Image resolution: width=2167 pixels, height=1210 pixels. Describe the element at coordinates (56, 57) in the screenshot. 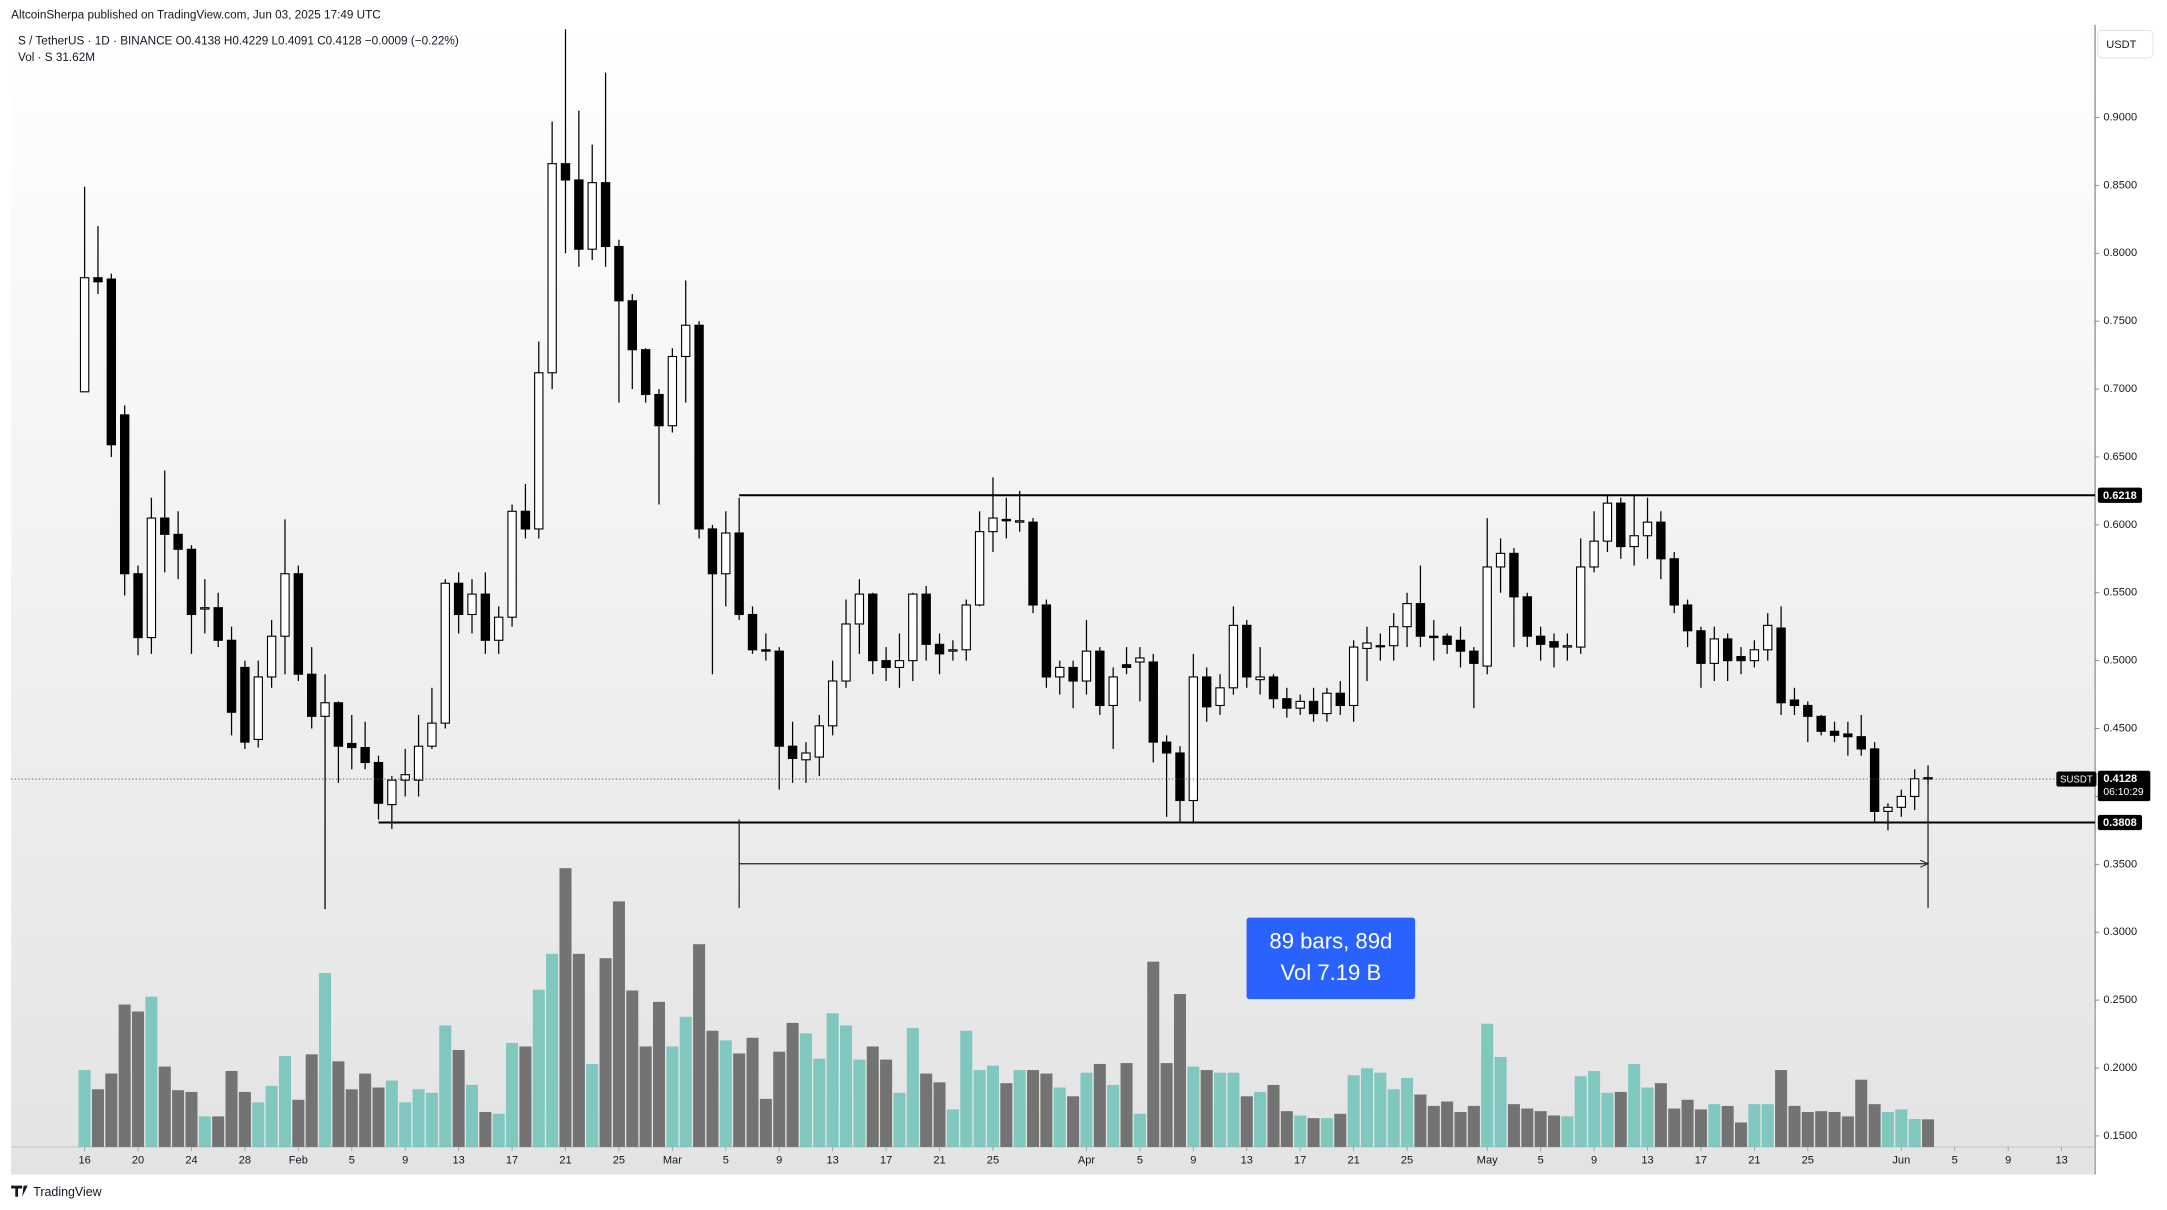

I see `volume-line: Vol · S 31.62M` at that location.